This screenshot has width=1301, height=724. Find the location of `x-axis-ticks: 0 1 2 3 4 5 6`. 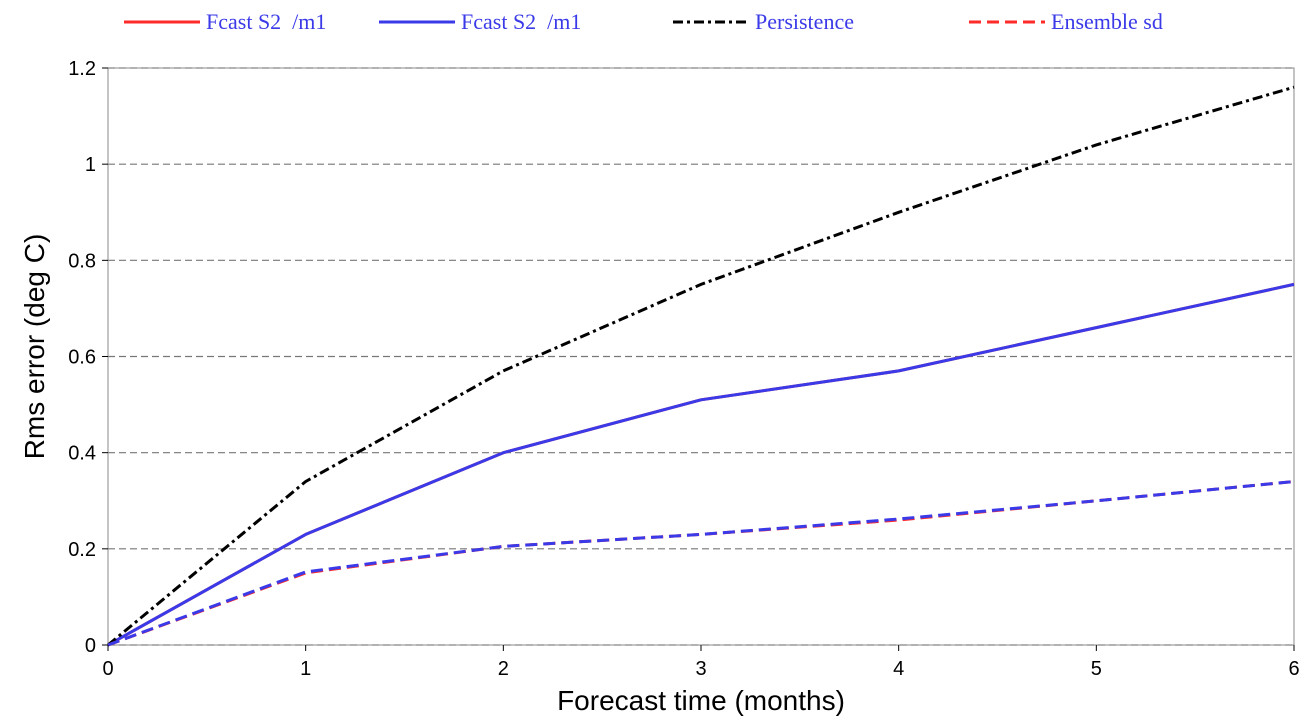

x-axis-ticks: 0 1 2 3 4 5 6 is located at coordinates (701, 662).